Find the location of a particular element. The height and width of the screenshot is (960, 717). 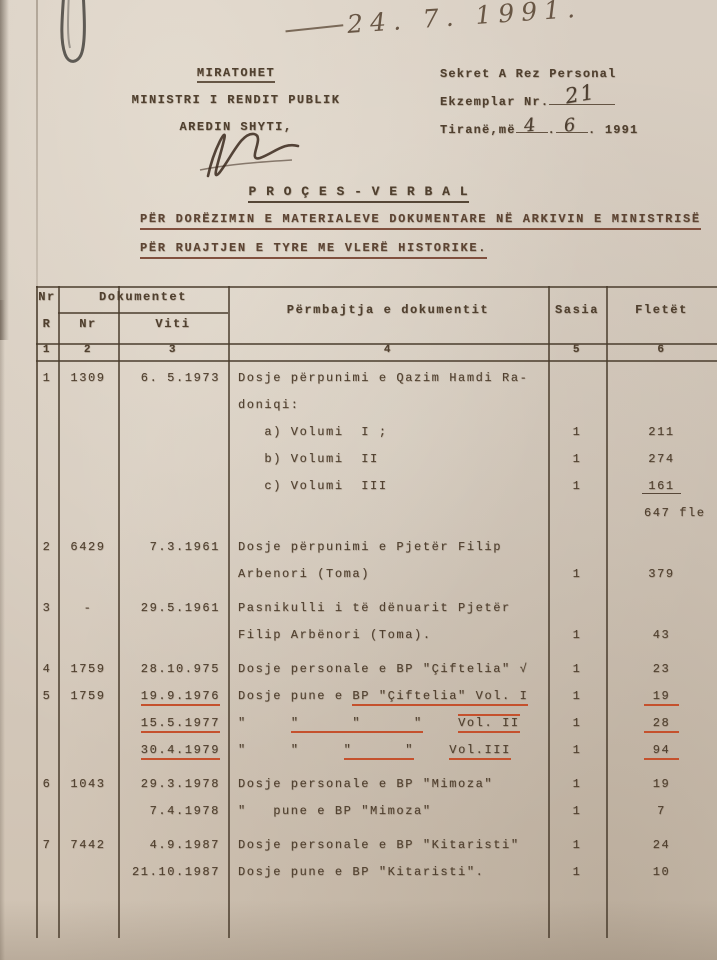

cell-content: " pune e BP "Mimoza" is located at coordinates (335, 811).